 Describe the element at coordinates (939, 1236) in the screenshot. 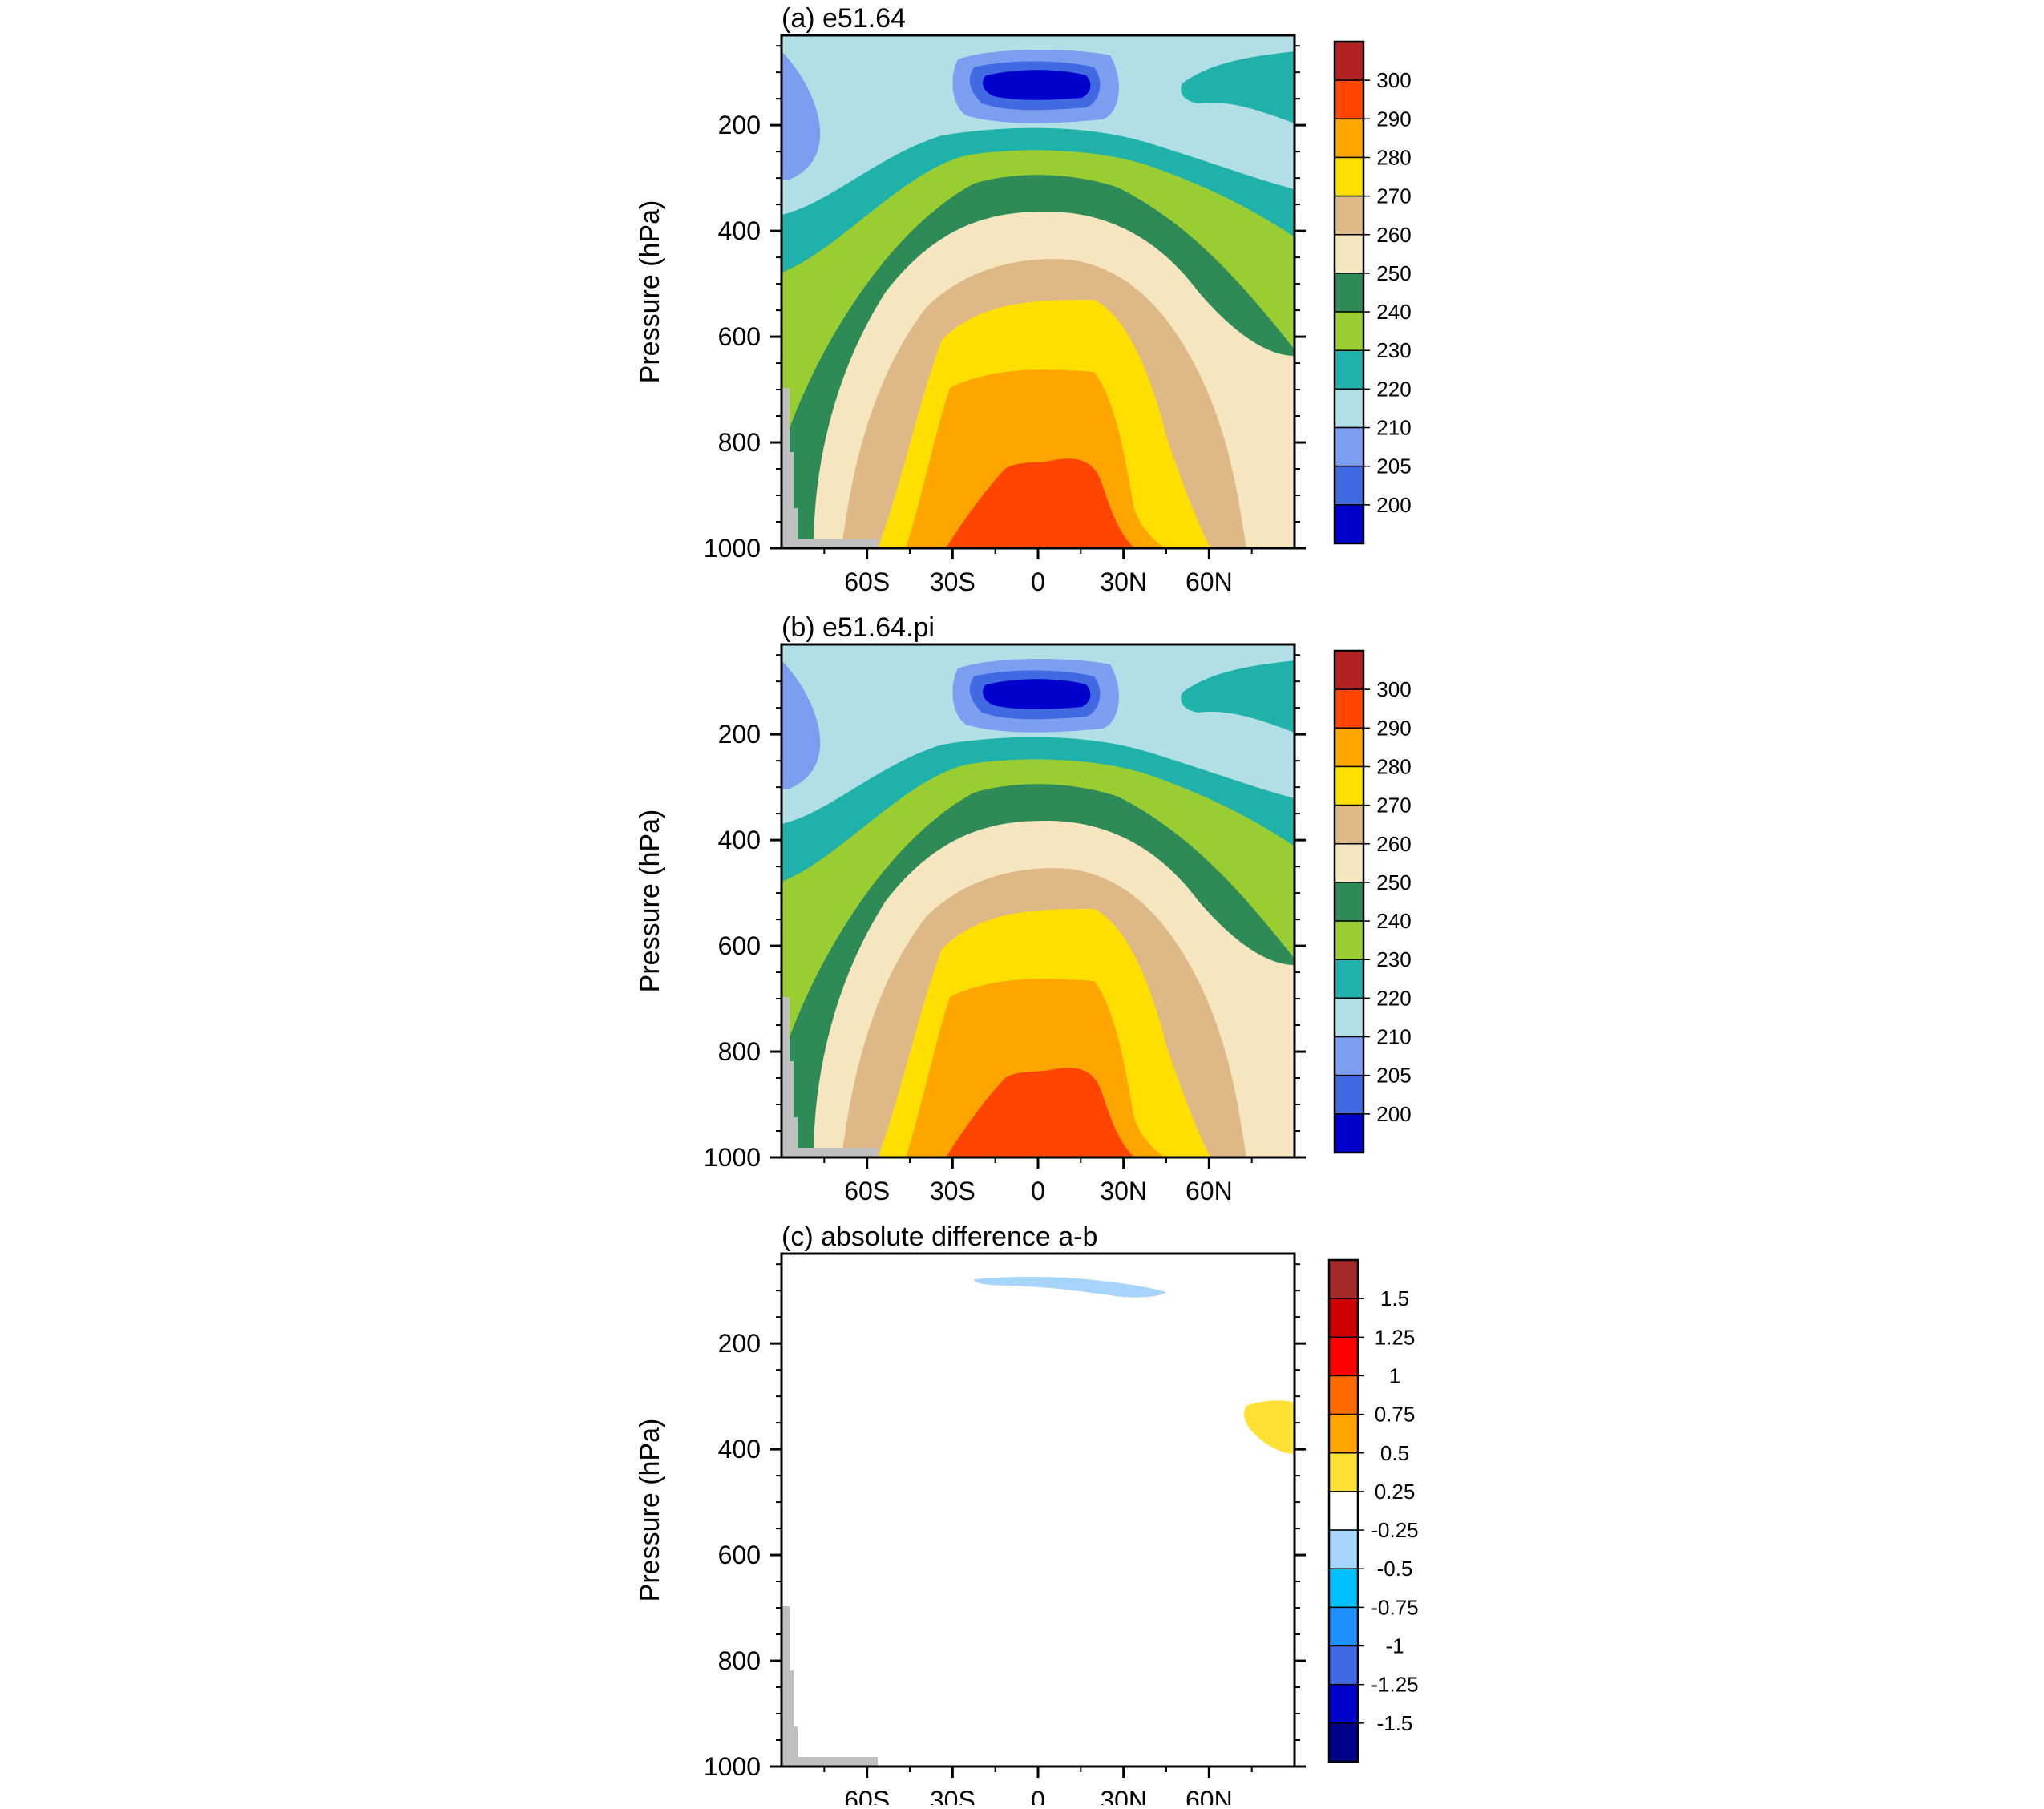

I see `panel-c-title: (c) absolute difference a-b` at that location.